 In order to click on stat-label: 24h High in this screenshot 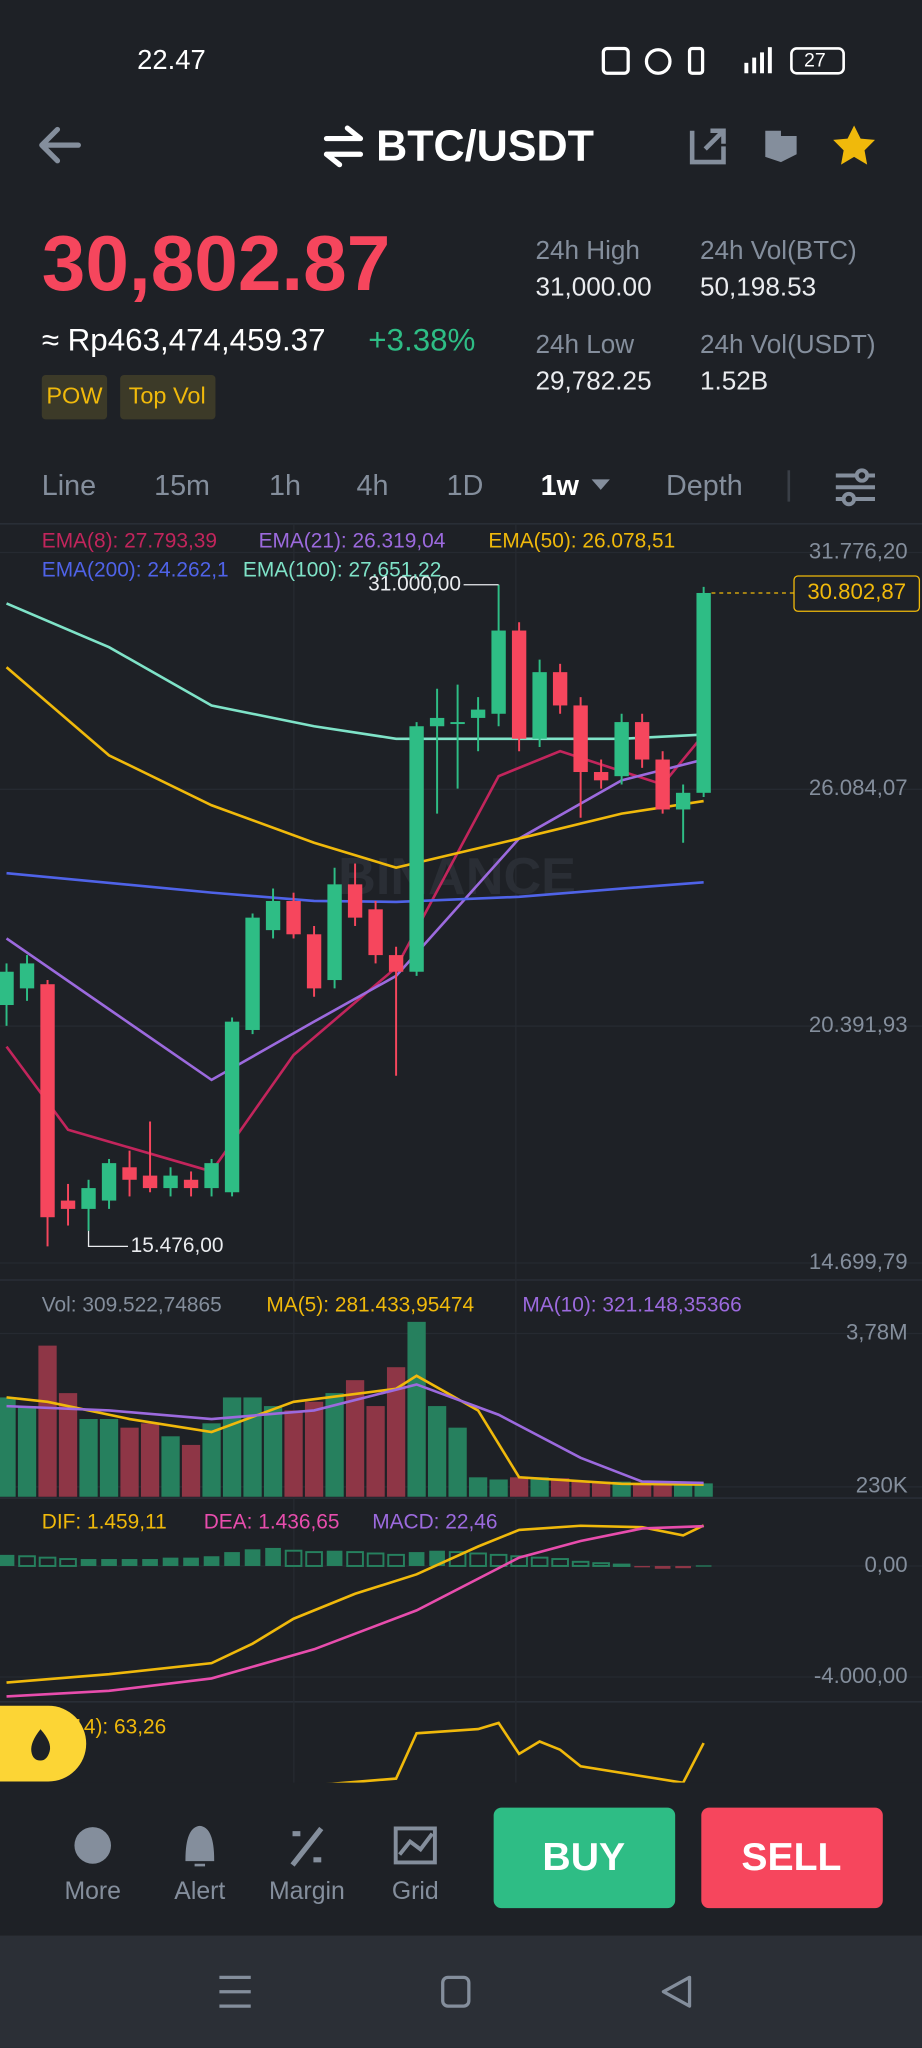, I will do `click(587, 250)`.